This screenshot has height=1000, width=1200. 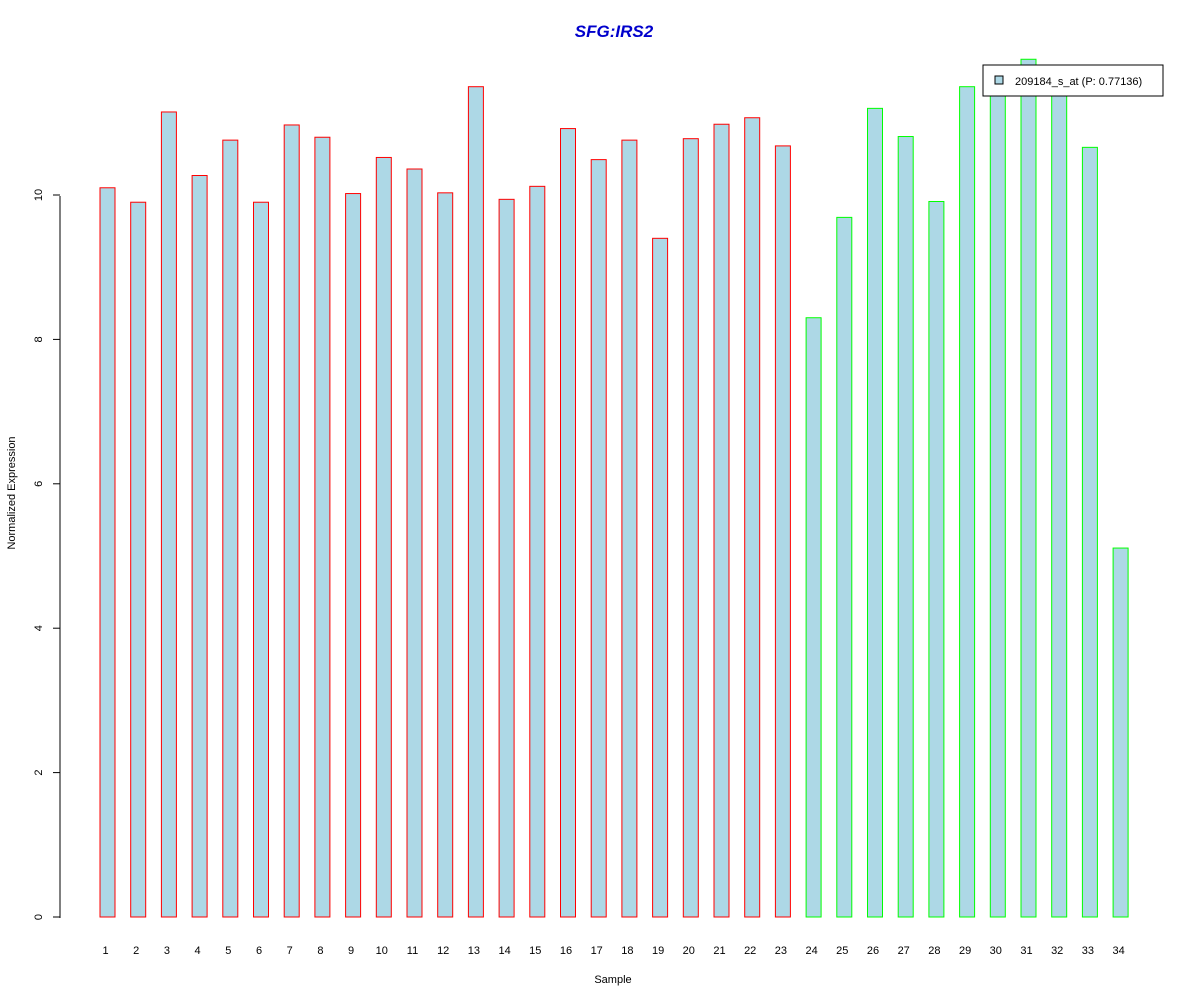 I want to click on x-tick-label: 15, so click(x=535, y=951).